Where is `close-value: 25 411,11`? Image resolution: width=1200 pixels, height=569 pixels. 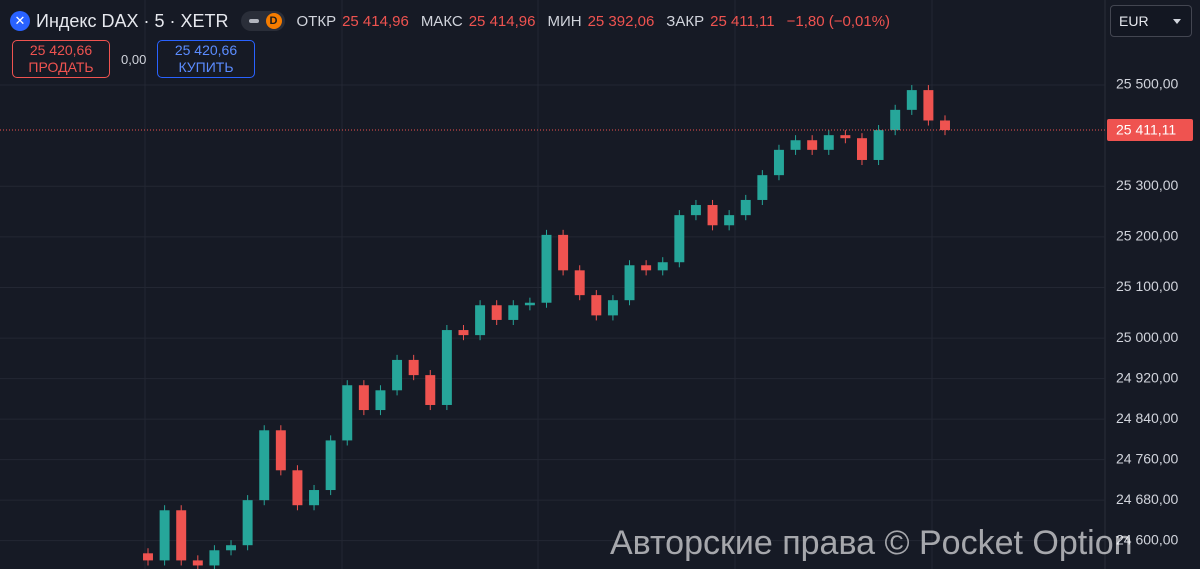 close-value: 25 411,11 is located at coordinates (742, 21).